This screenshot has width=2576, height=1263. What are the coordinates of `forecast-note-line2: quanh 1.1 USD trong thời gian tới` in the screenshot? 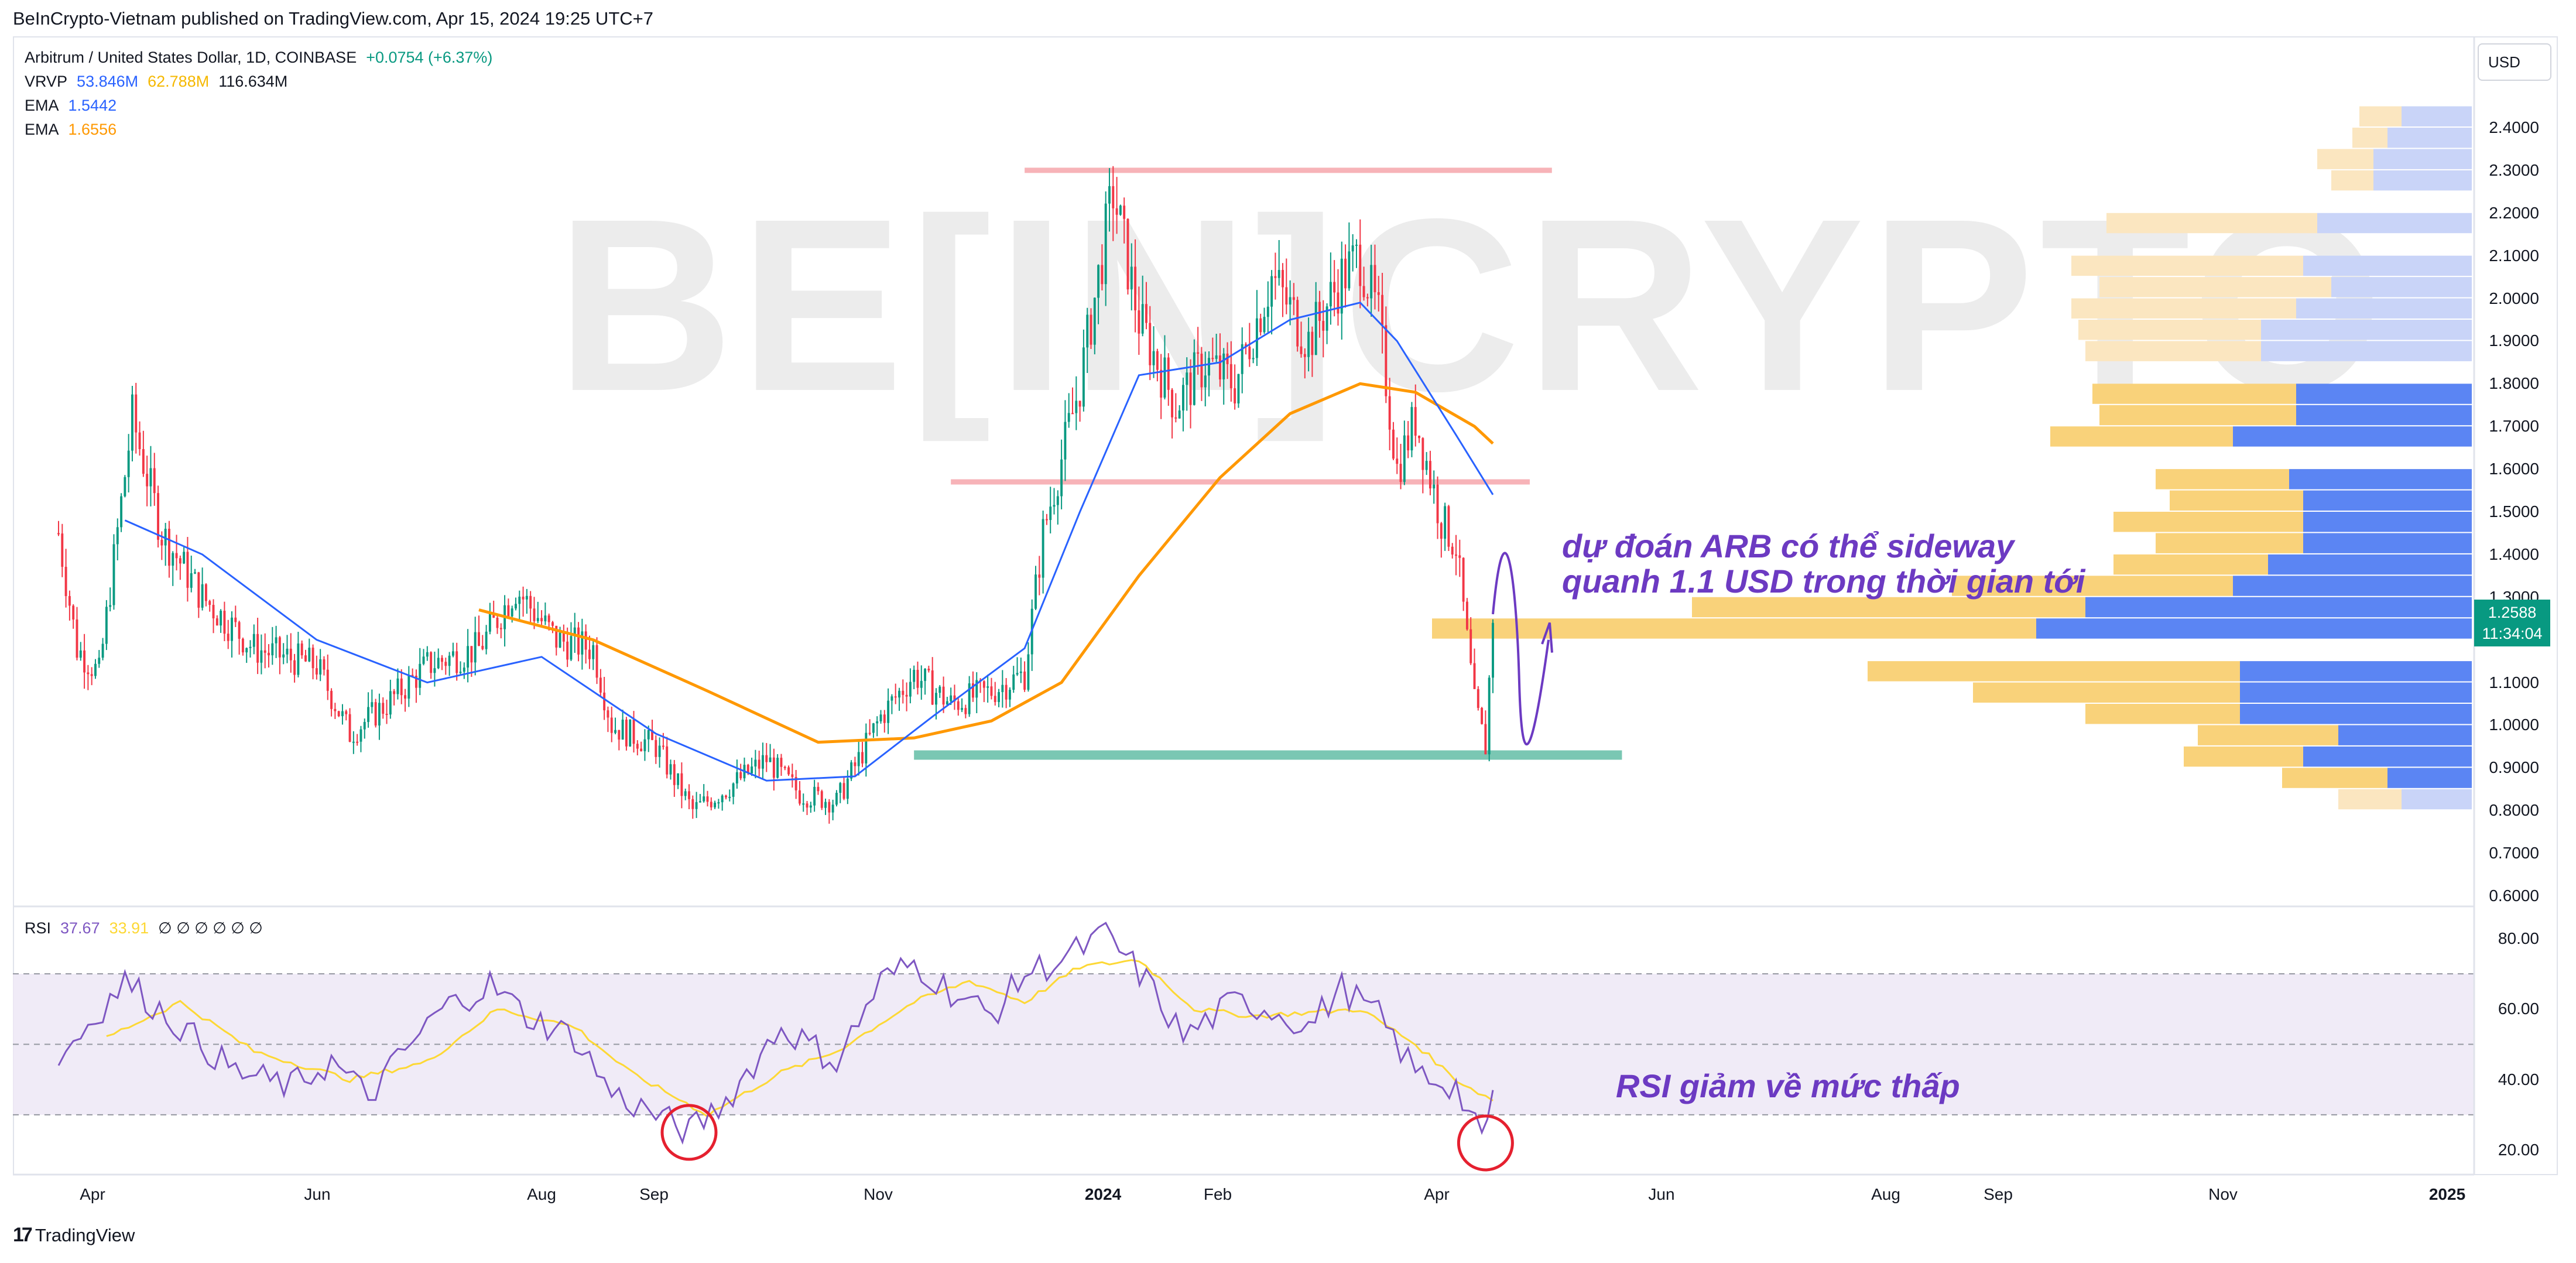 It's located at (1823, 581).